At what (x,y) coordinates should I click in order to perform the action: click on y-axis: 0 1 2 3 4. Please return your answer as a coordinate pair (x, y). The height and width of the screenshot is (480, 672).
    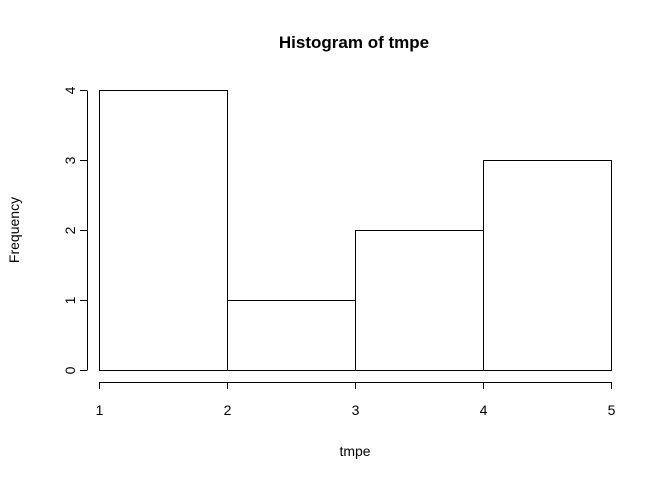
    Looking at the image, I should click on (75, 230).